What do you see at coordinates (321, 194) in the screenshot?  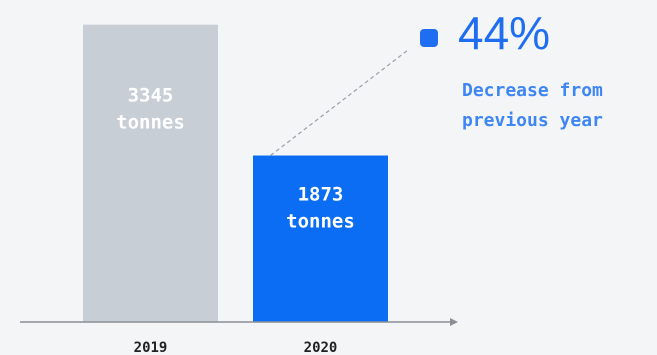 I see `bar-value-label-2020: 1873` at bounding box center [321, 194].